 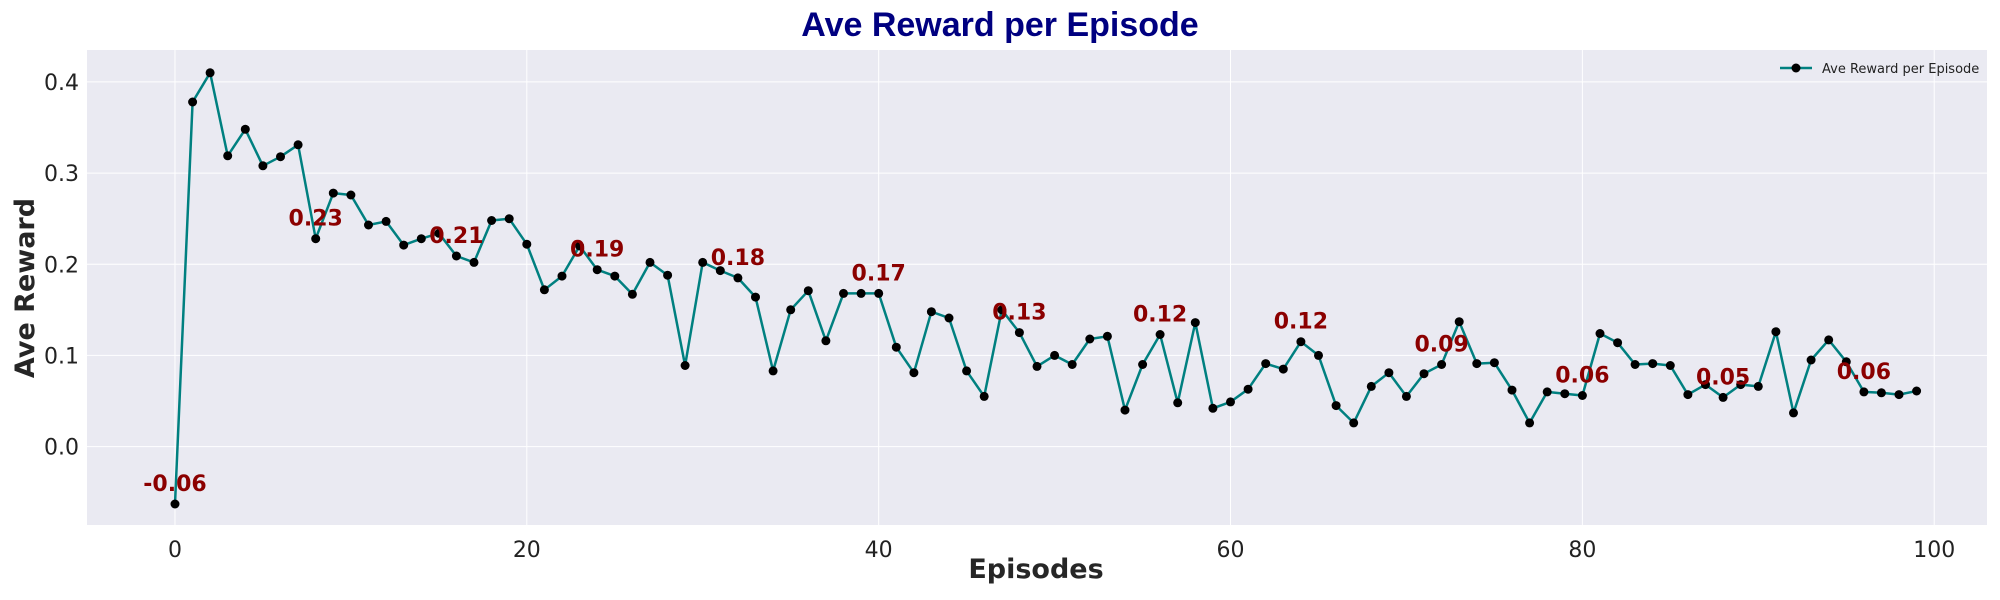 What do you see at coordinates (456, 236) in the screenshot?
I see `data-label: 0.21` at bounding box center [456, 236].